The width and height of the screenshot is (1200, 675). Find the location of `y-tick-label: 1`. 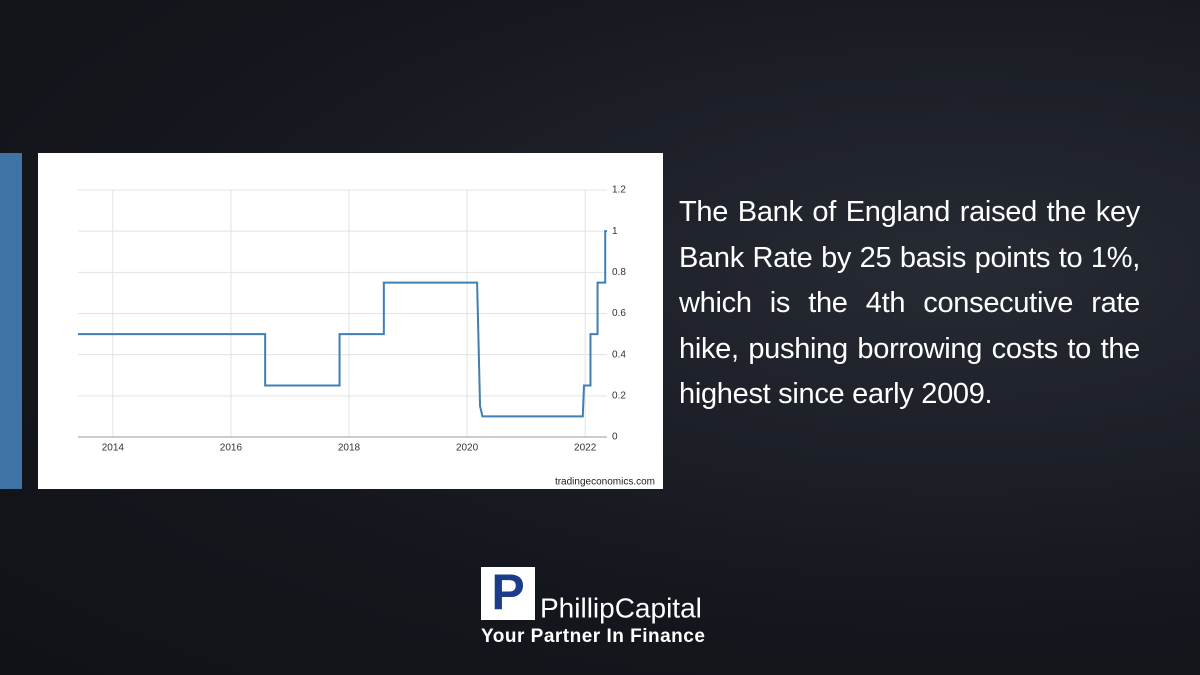

y-tick-label: 1 is located at coordinates (615, 231).